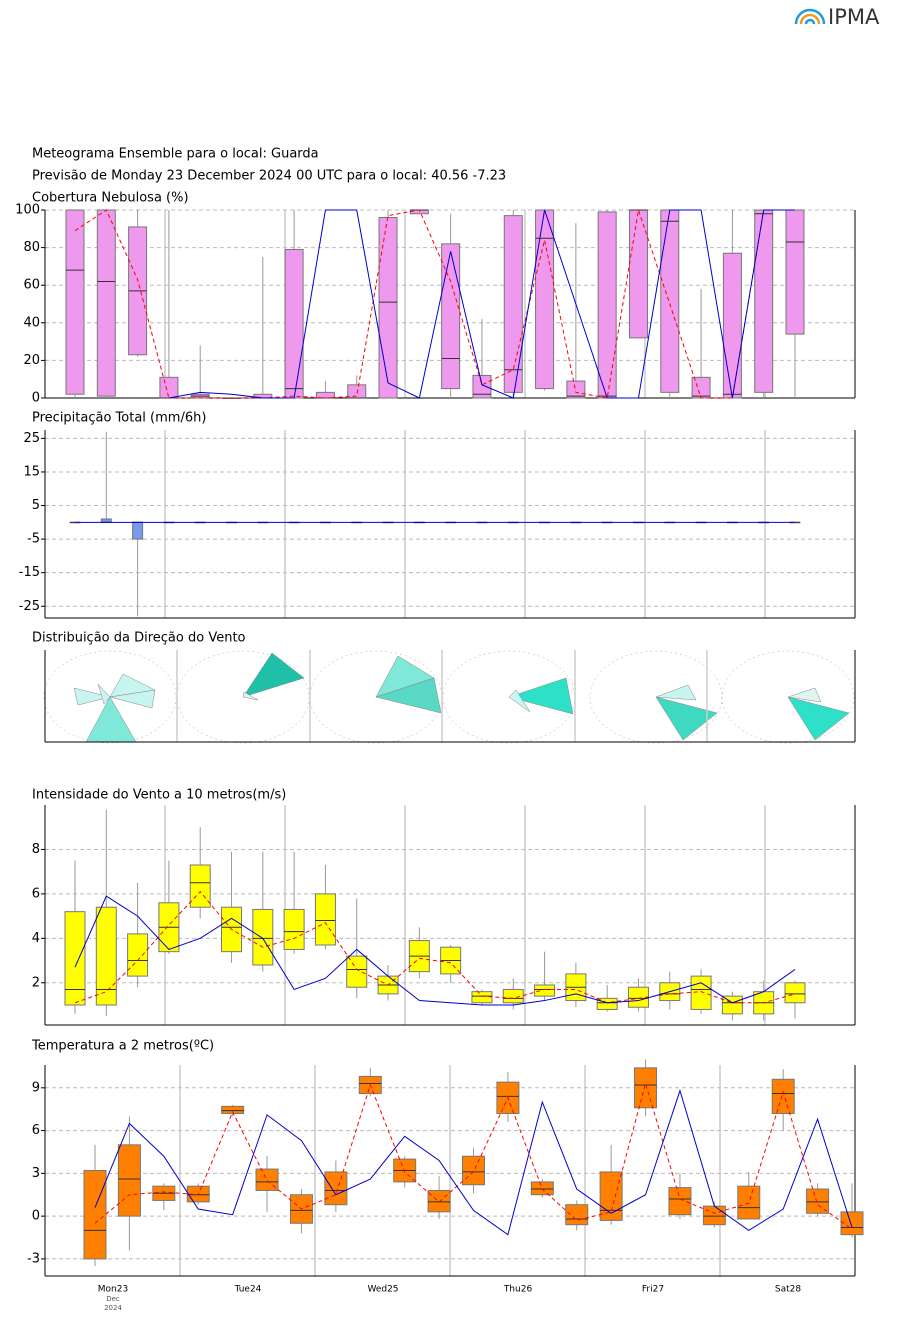  Describe the element at coordinates (29, 606) in the screenshot. I see `y-tick-label: -25` at that location.